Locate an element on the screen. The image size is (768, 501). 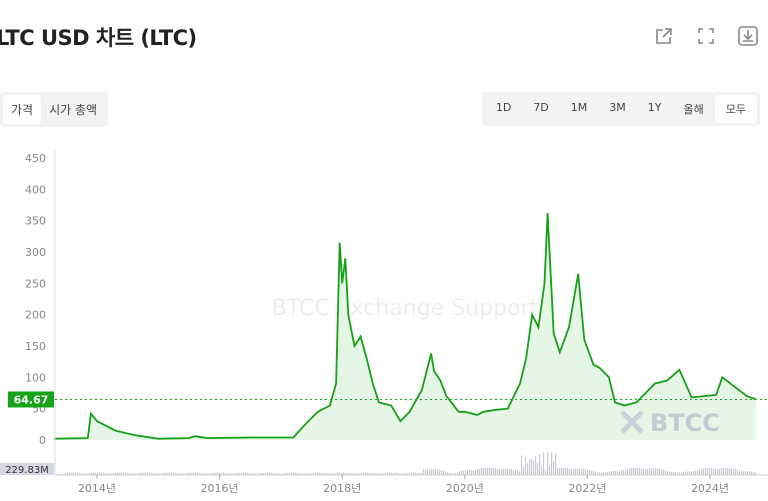
btcc-logo-mark is located at coordinates (632, 422).